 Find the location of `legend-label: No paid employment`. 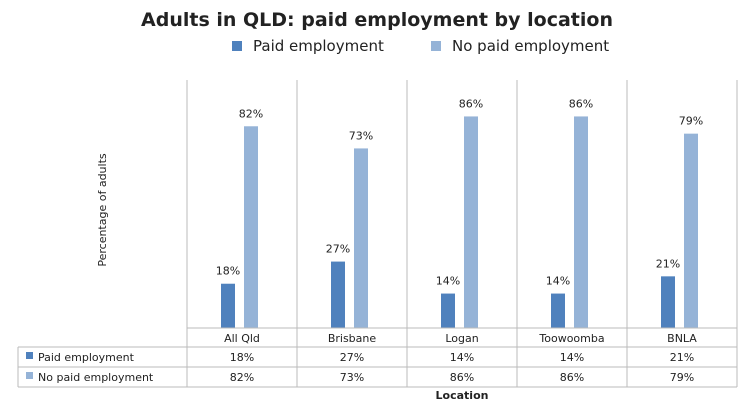

legend-label: No paid employment is located at coordinates (530, 46).